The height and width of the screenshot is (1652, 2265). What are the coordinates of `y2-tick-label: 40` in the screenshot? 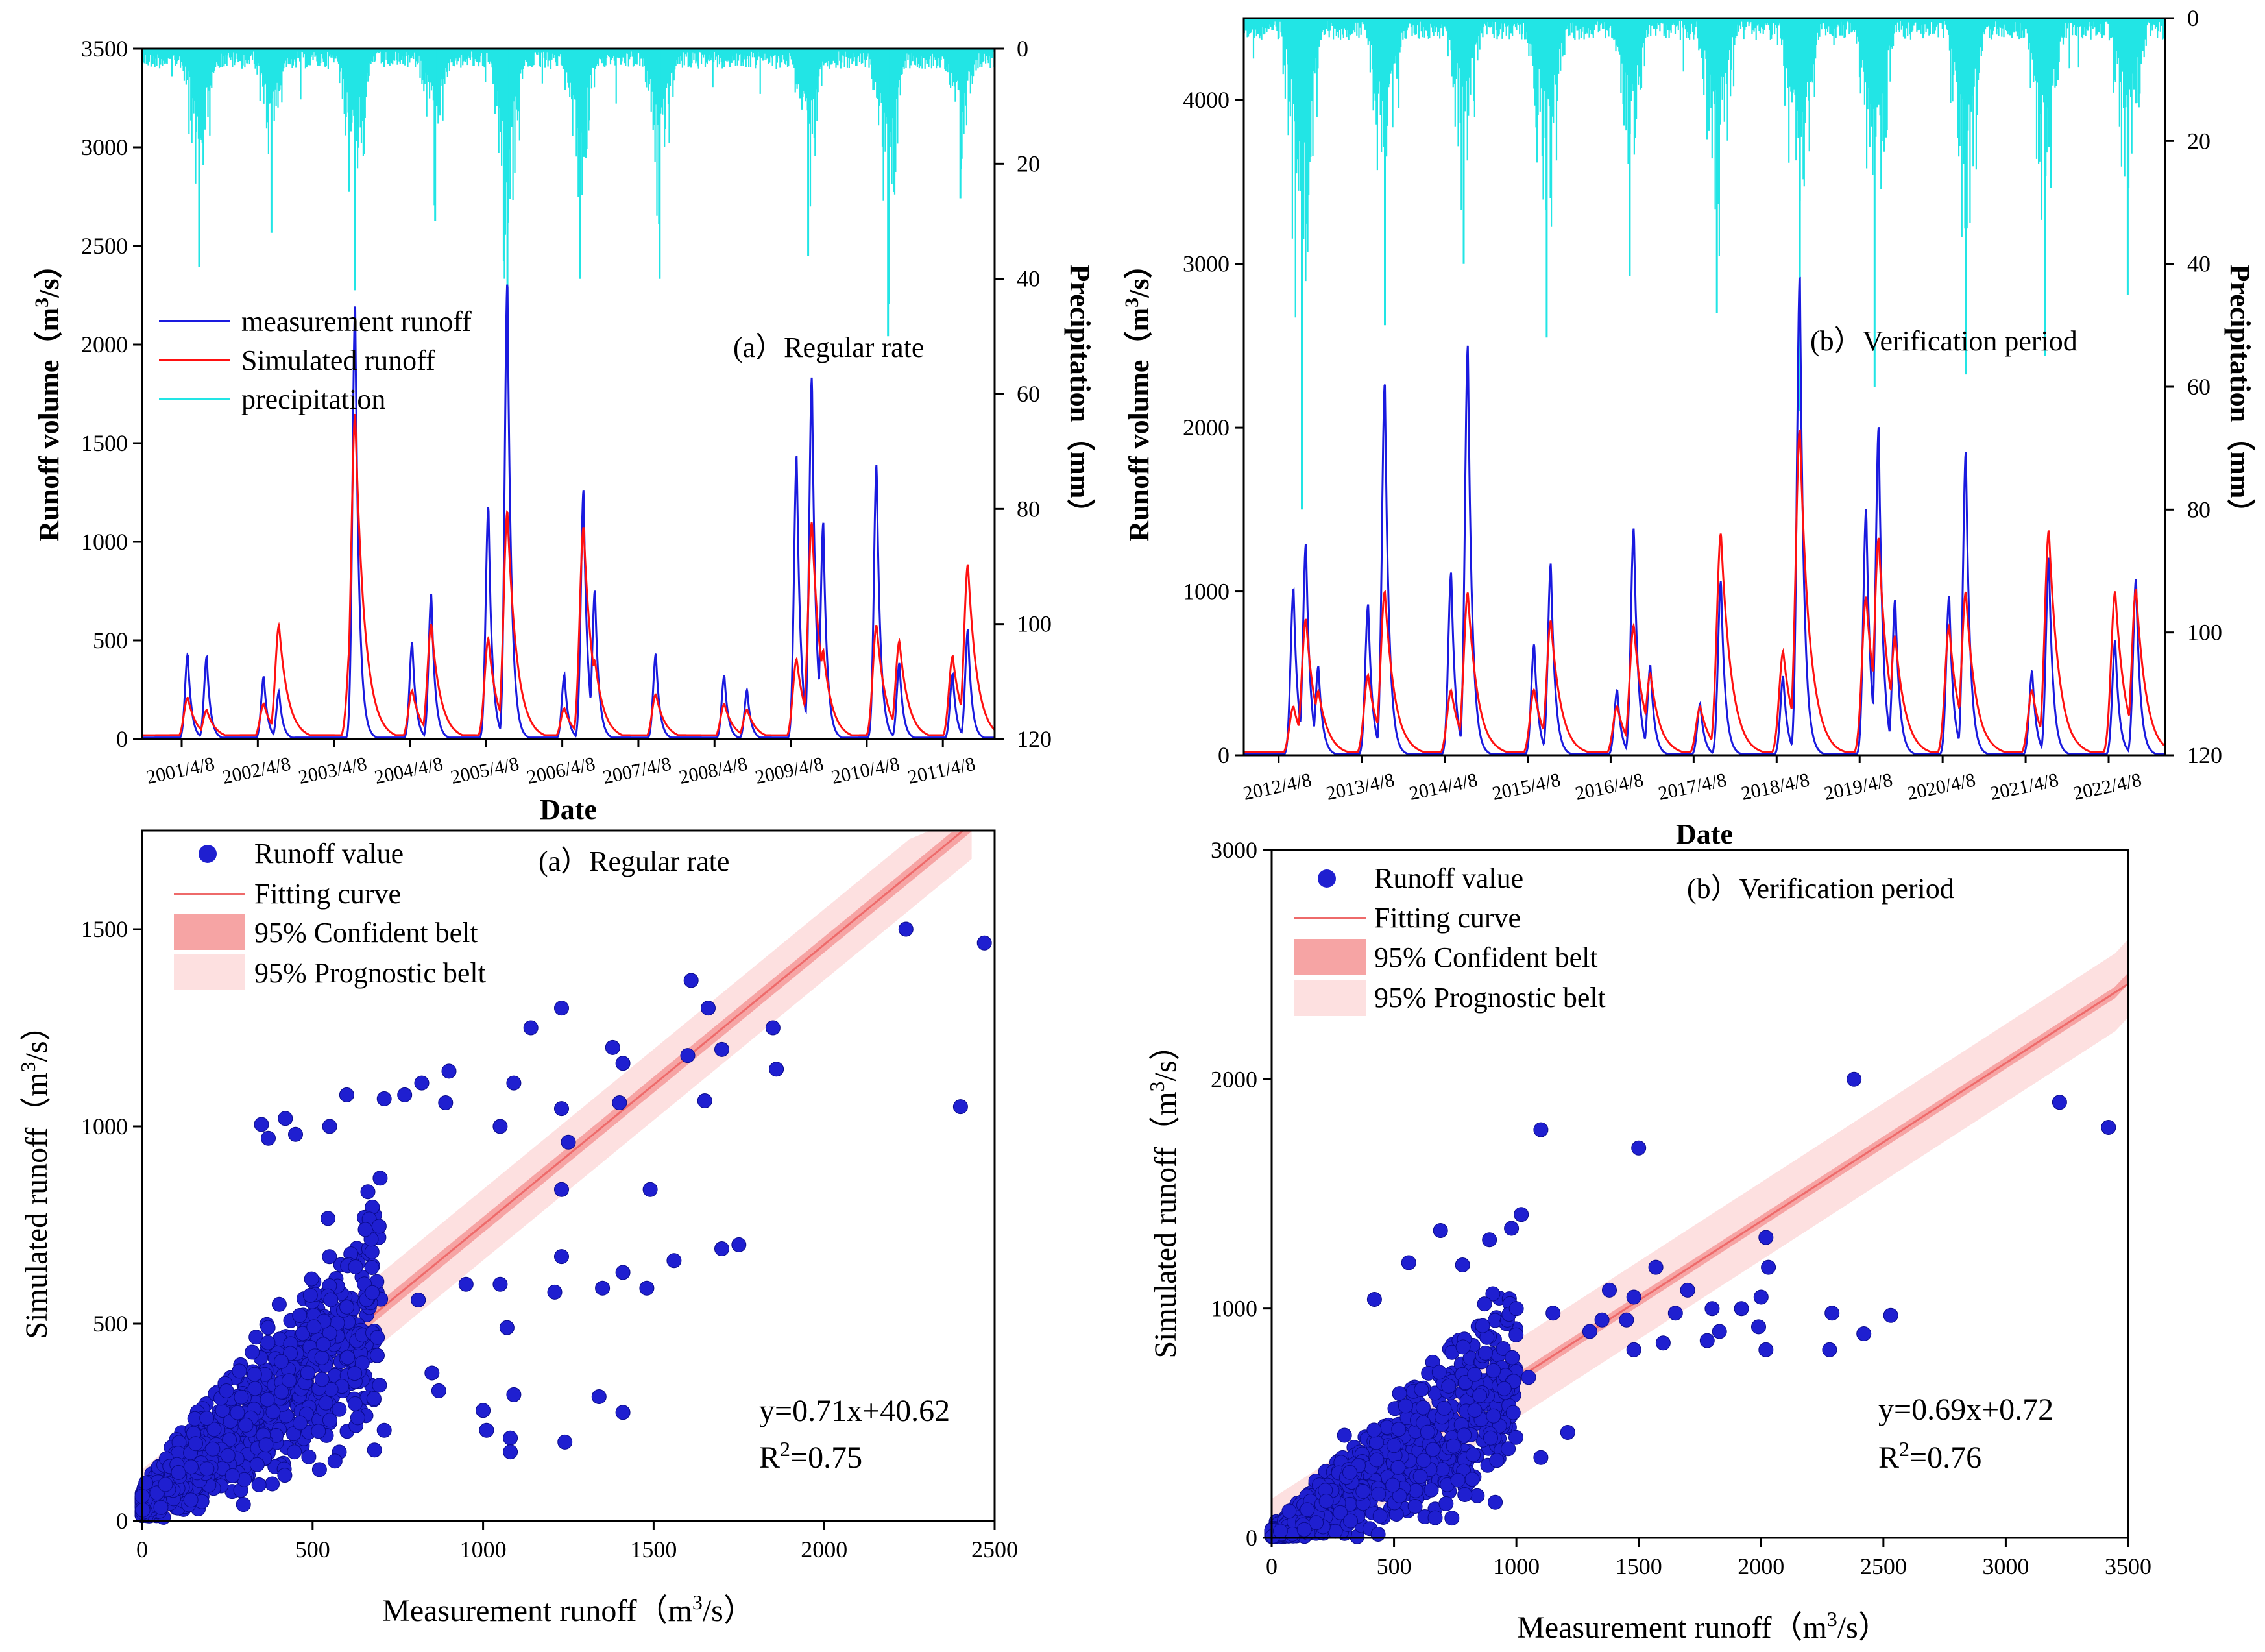 It's located at (1028, 279).